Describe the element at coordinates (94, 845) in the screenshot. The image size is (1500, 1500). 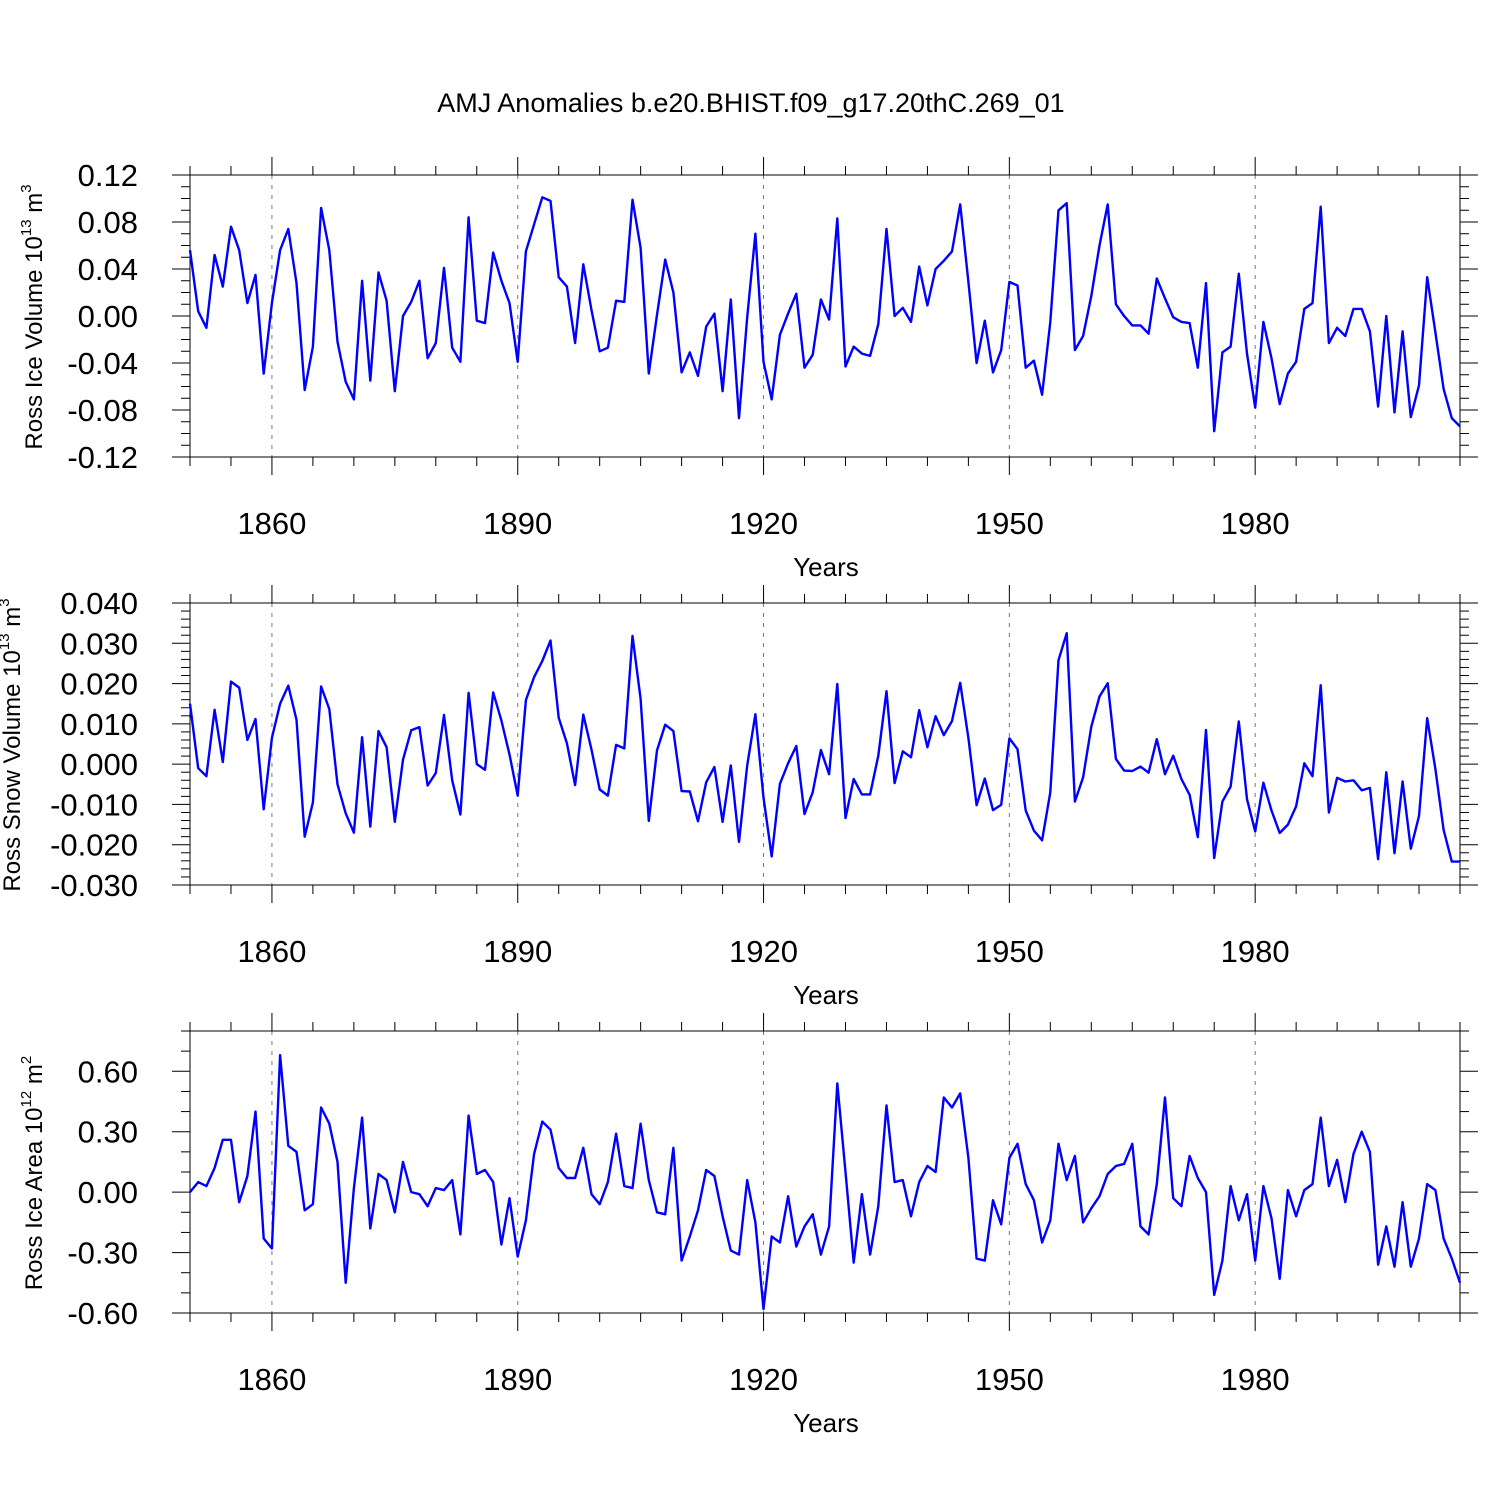
I see `y-tick-label: -0.020` at that location.